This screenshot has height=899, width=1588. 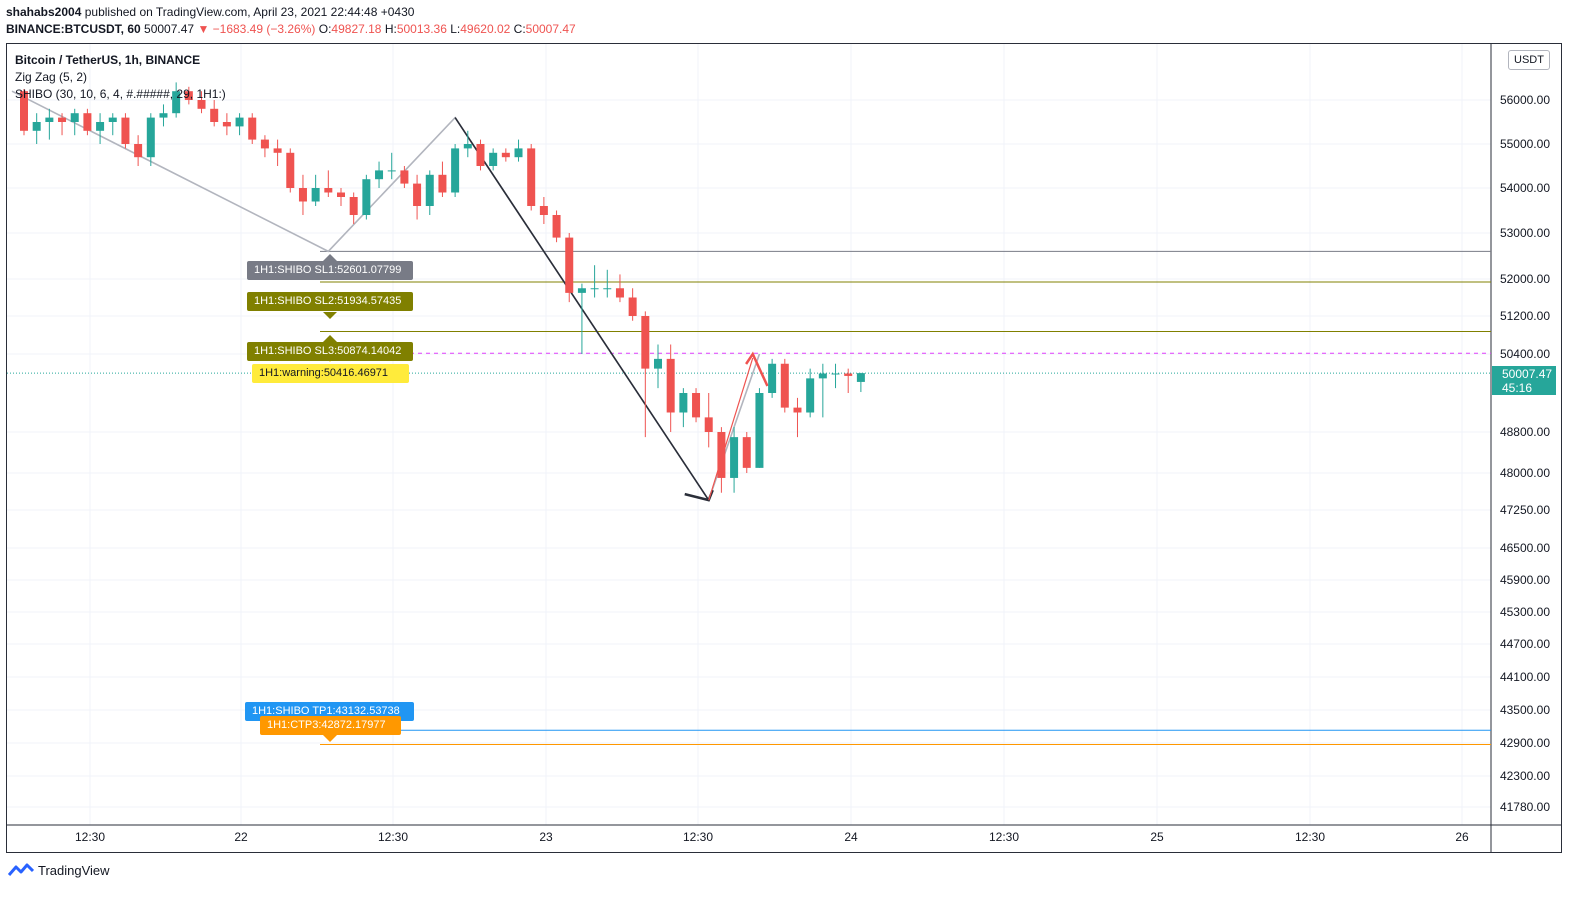 I want to click on price-axis-tick: 50400.00, so click(x=1525, y=354).